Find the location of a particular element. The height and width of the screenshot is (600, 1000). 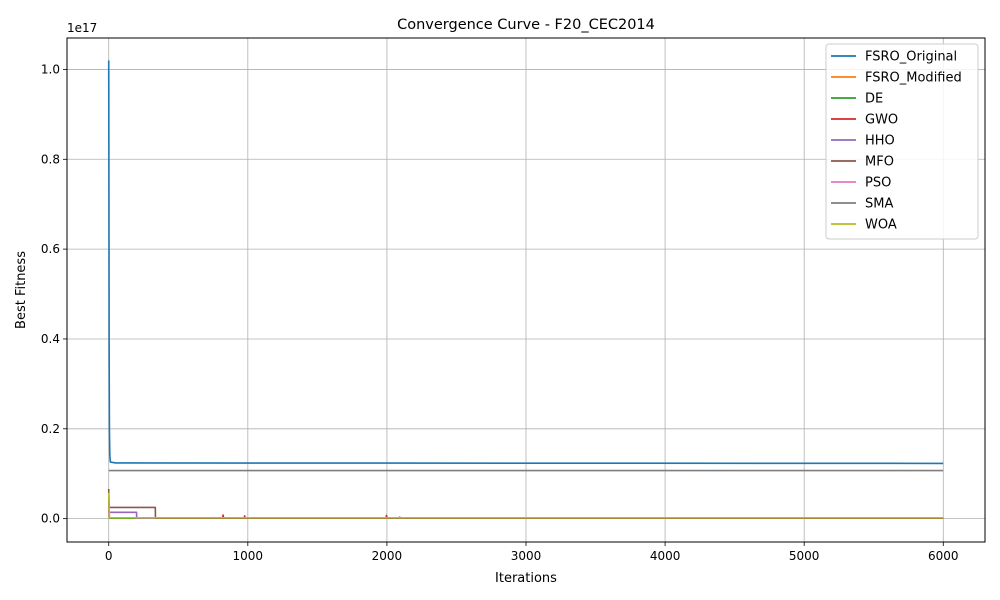

x-tick-label: 4000 is located at coordinates (665, 556).